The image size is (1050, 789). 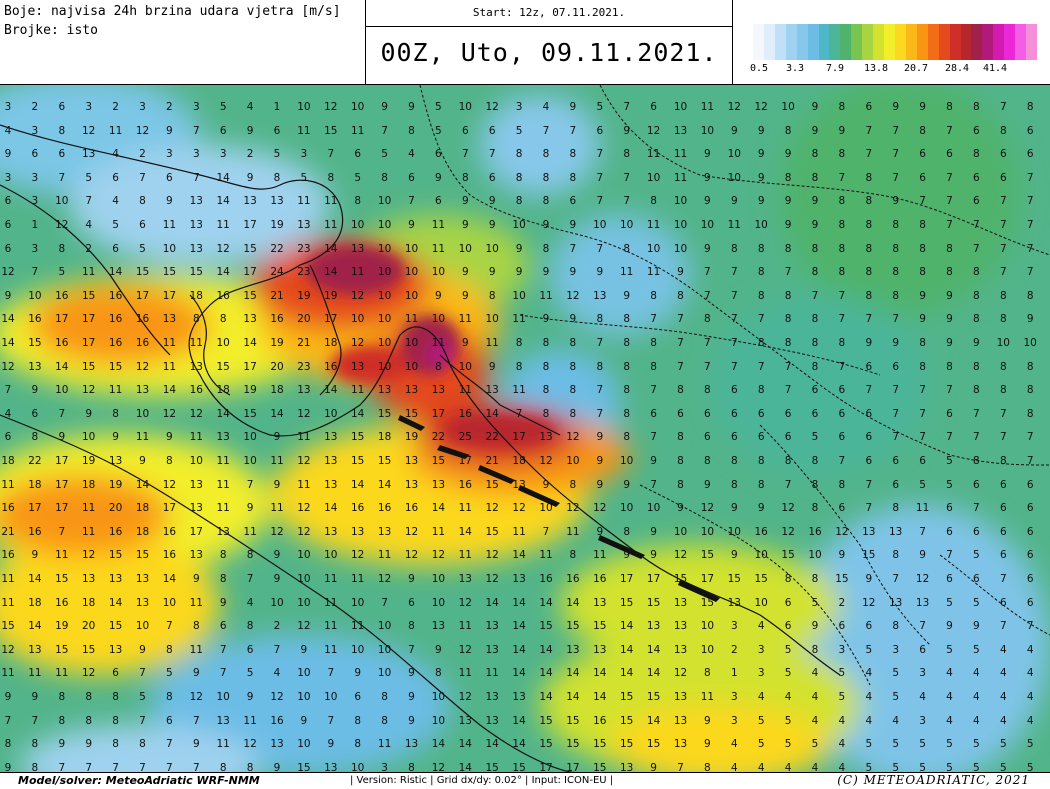 I want to click on copyright: (C) METEOADRIATIC, 2021, so click(x=933, y=780).